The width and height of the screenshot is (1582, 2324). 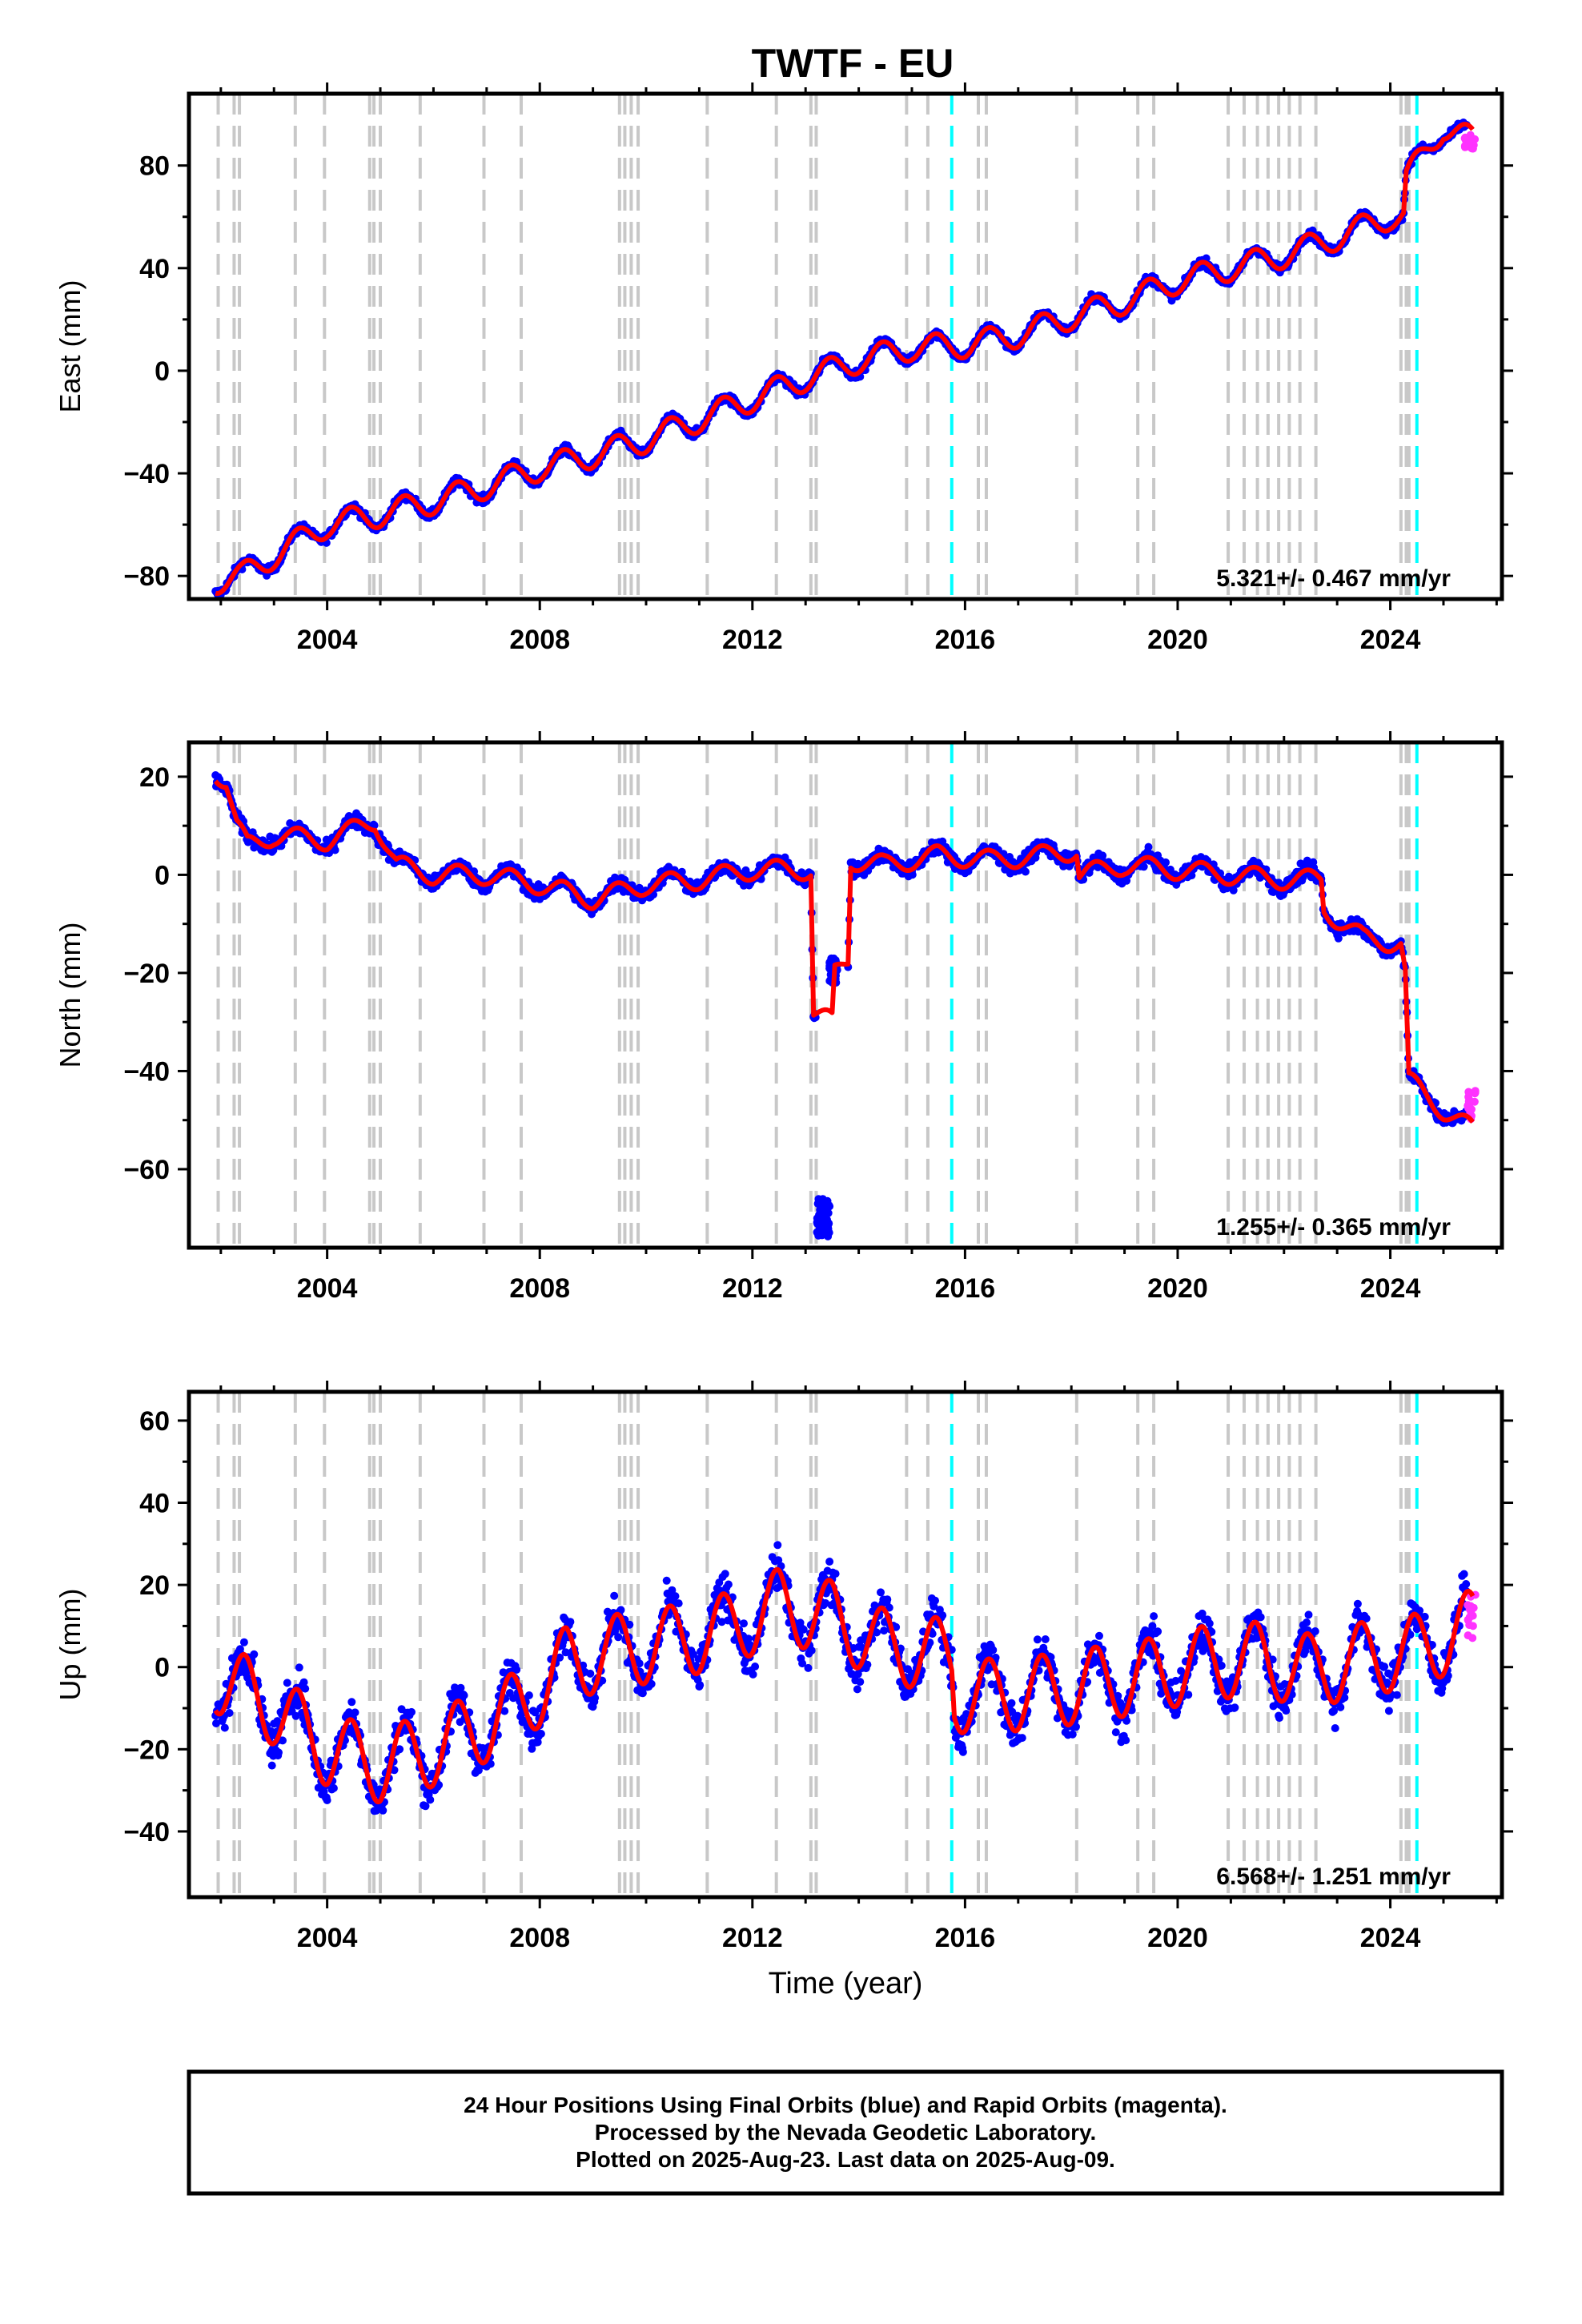 I want to click on y-tick-label: 80, so click(x=154, y=166).